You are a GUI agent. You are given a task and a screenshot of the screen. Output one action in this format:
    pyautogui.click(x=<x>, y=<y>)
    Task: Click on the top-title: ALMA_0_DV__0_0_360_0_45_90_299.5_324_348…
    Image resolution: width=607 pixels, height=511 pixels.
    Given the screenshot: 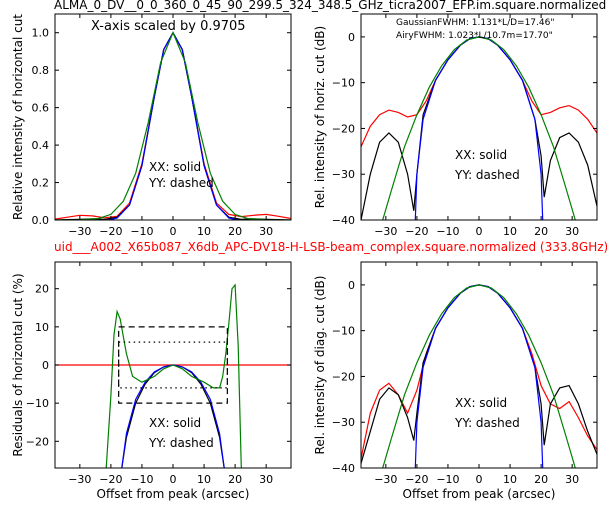 What is the action you would take?
    pyautogui.click(x=330, y=6)
    